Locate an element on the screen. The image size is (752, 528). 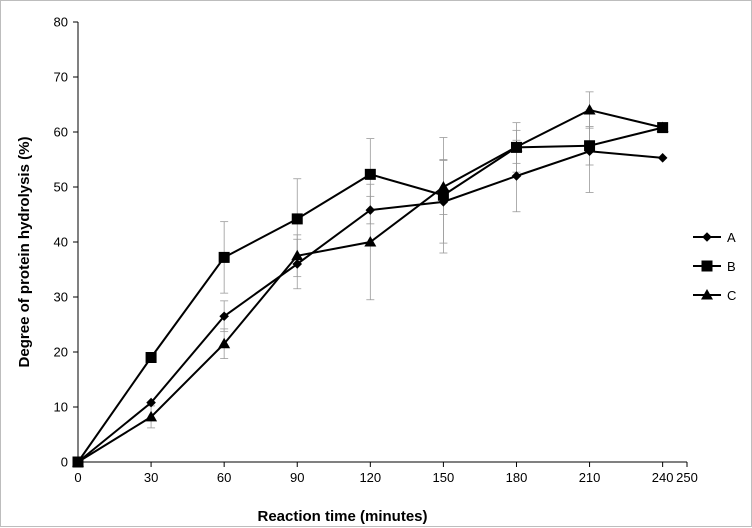
x-tick-label: 150 is located at coordinates (444, 477).